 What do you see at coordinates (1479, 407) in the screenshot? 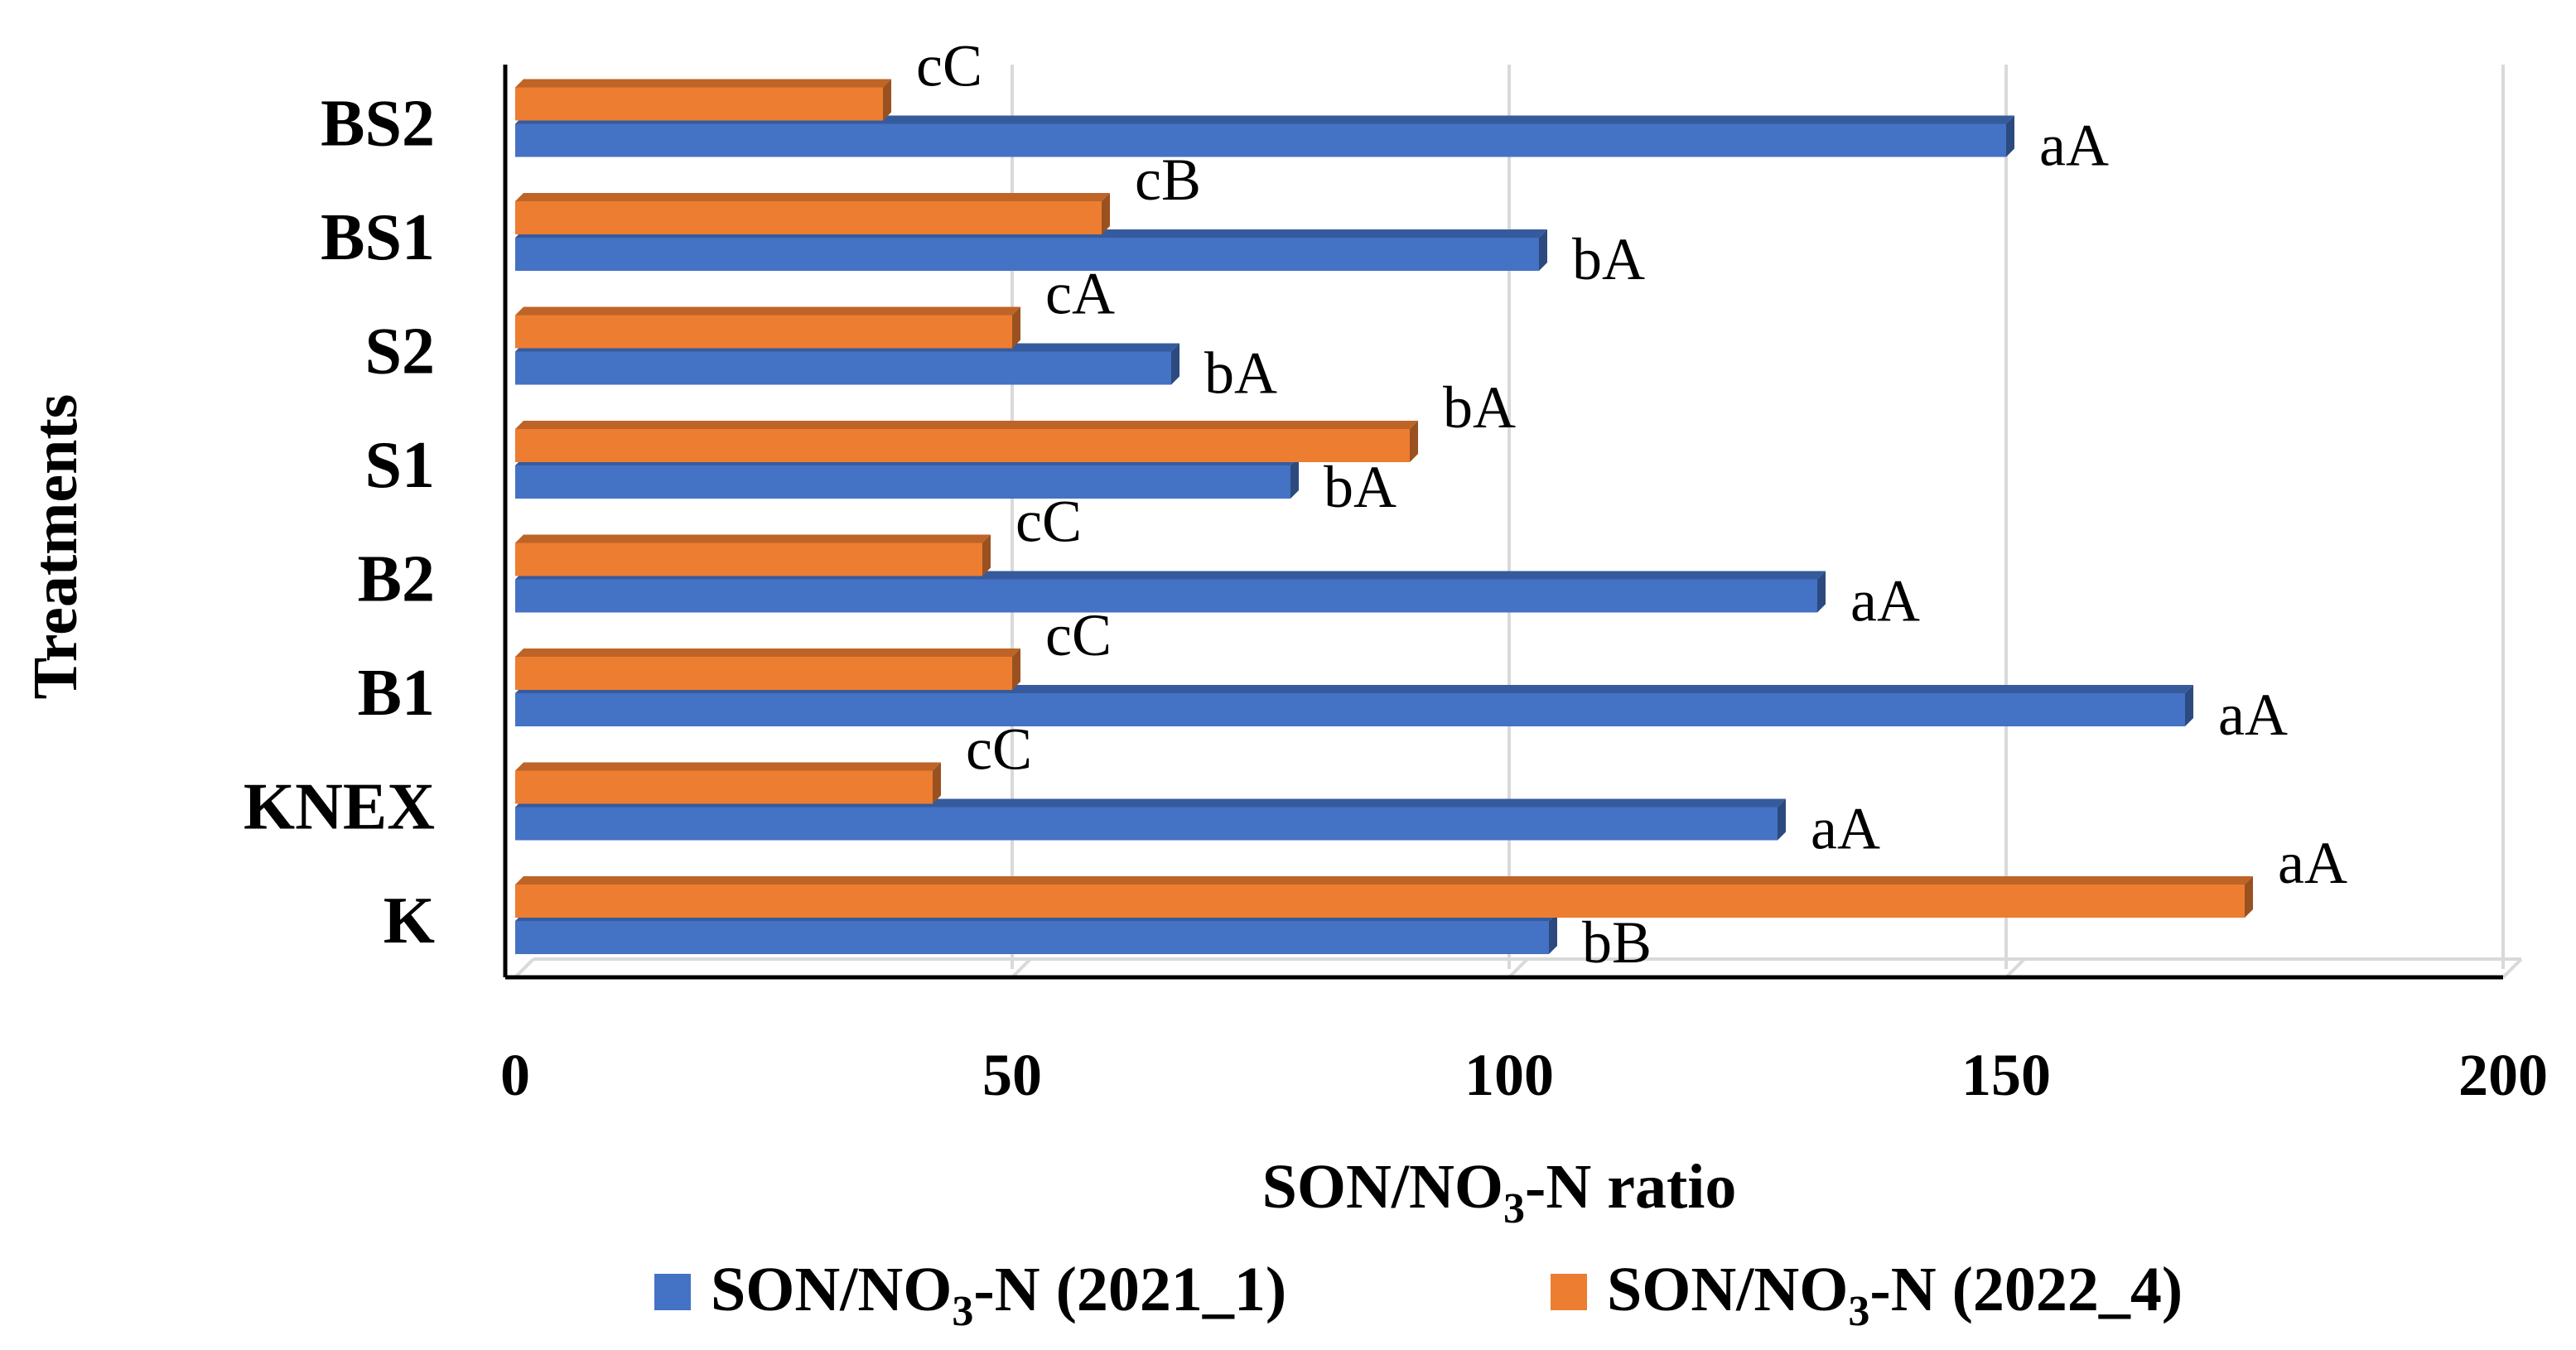
I see `data-label-S1-series-2: bA` at bounding box center [1479, 407].